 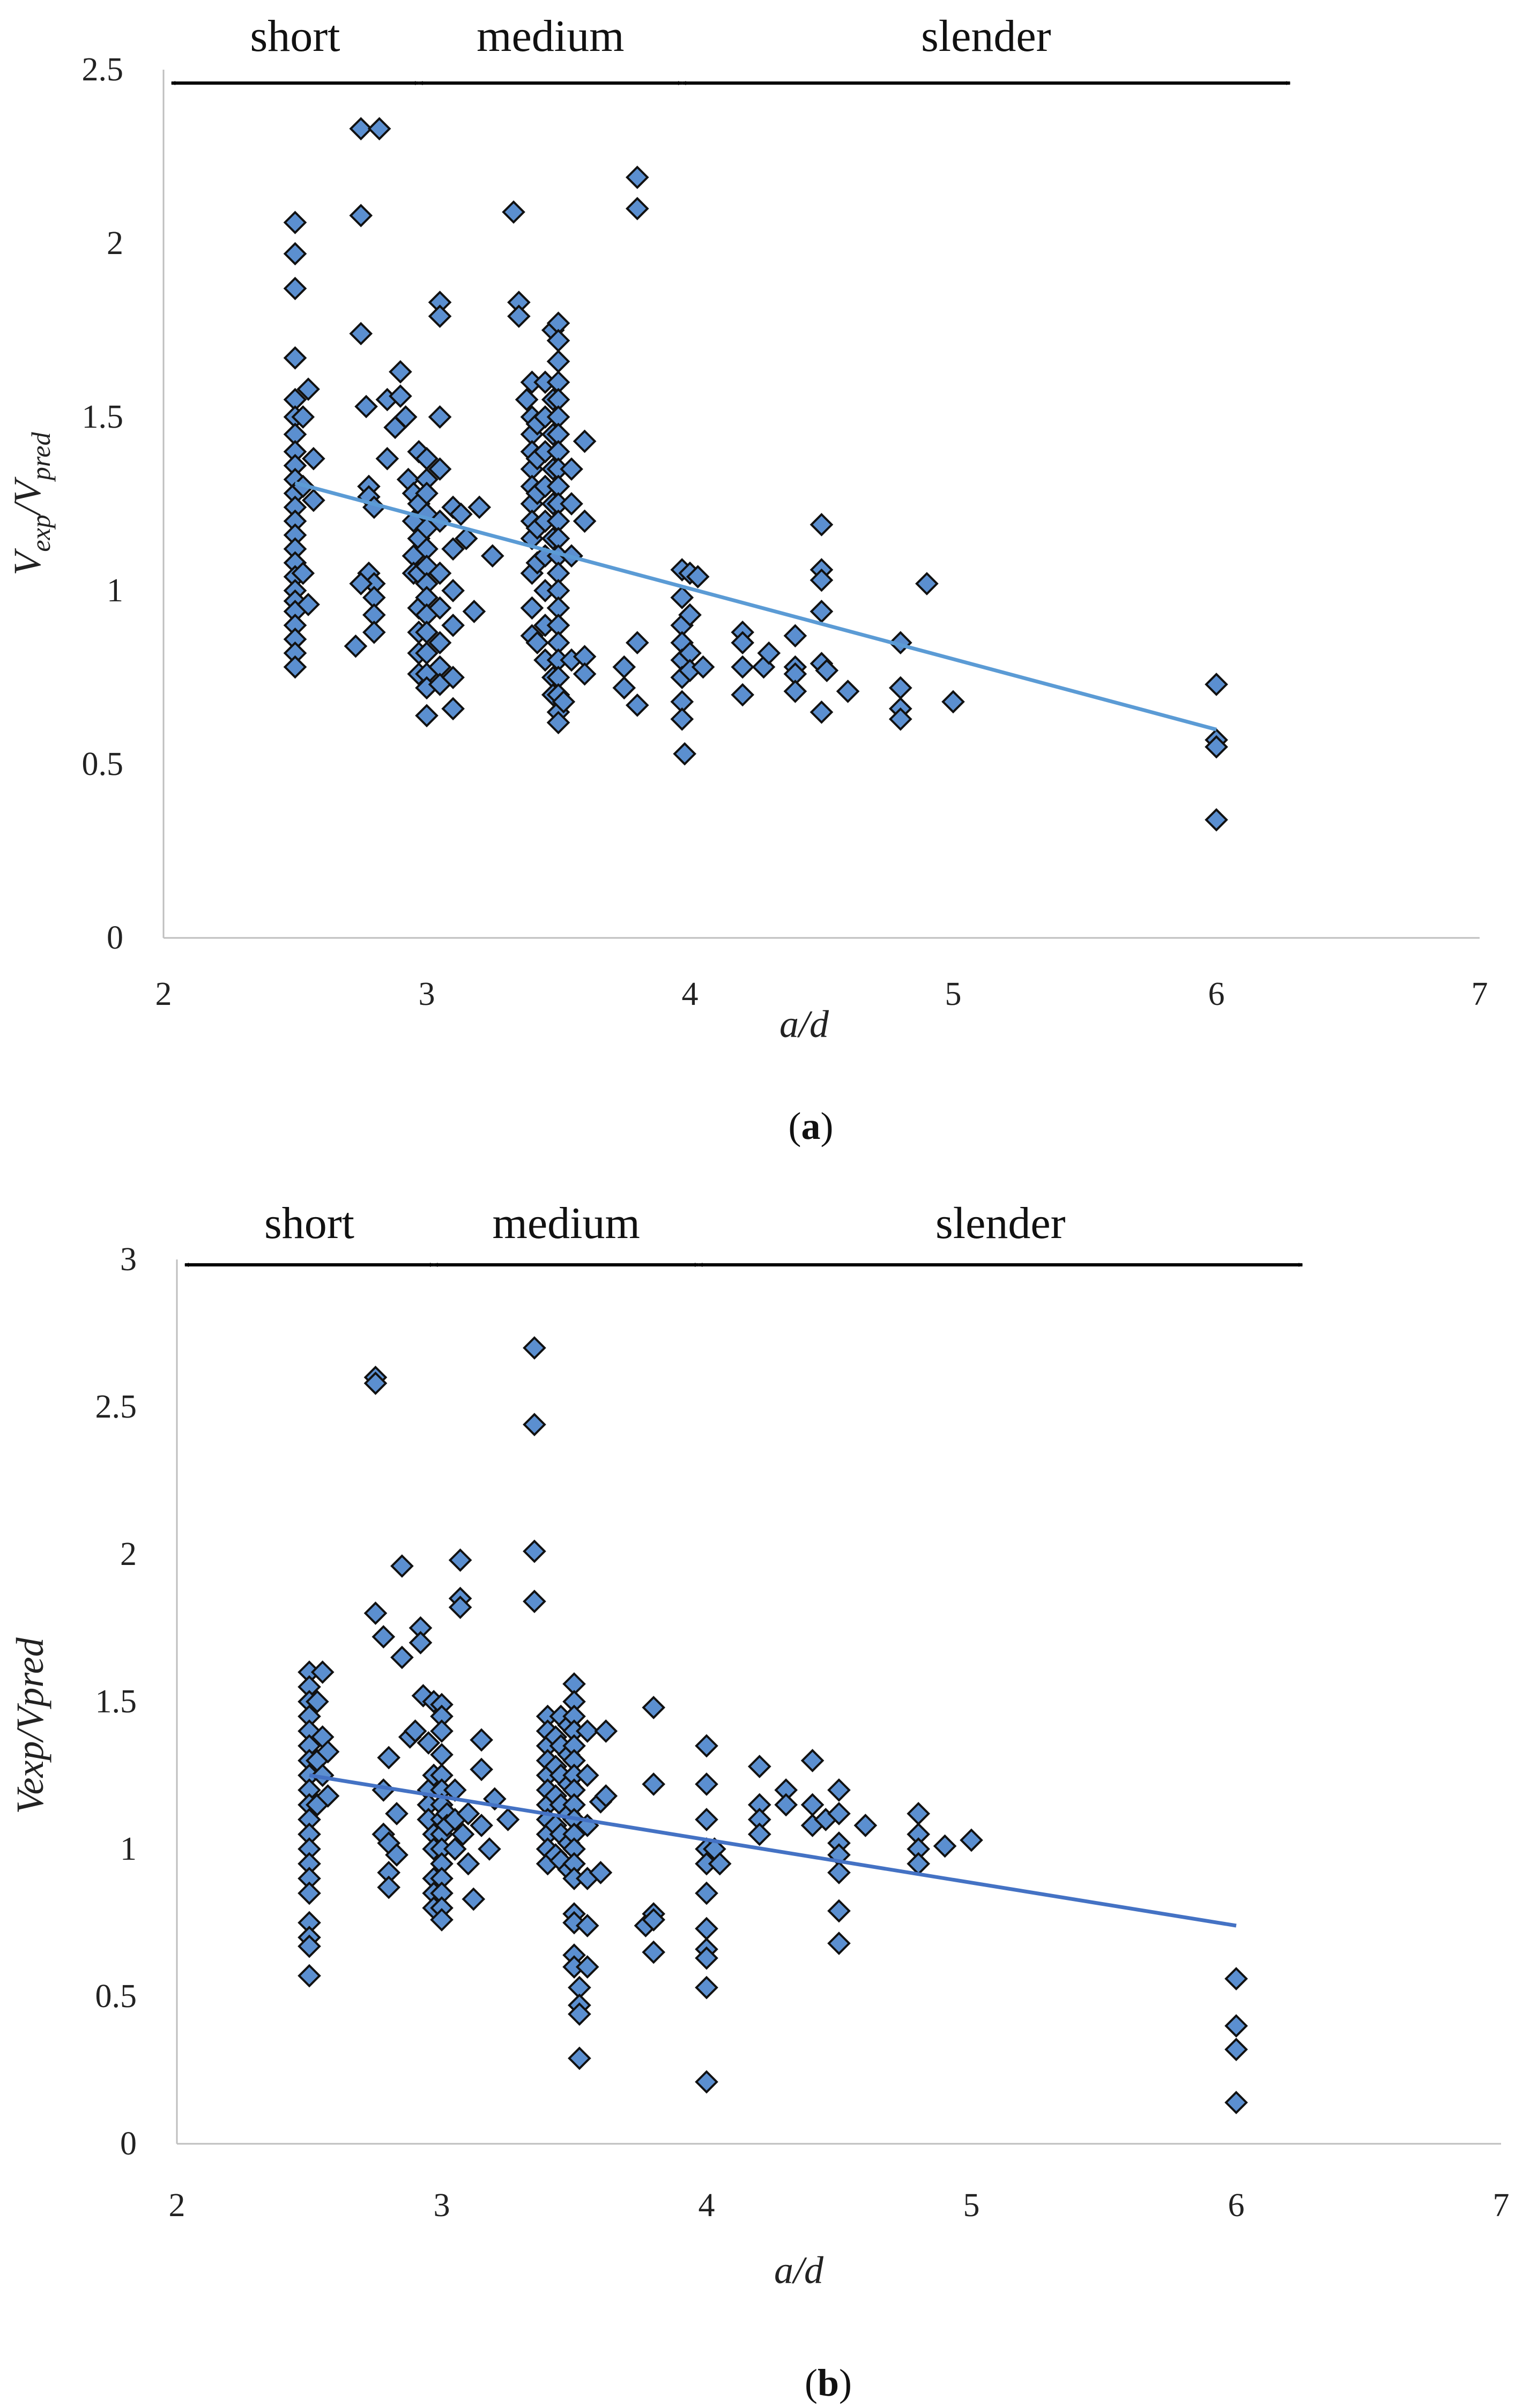 What do you see at coordinates (986, 36) in the screenshot?
I see `region-label-slender: slender` at bounding box center [986, 36].